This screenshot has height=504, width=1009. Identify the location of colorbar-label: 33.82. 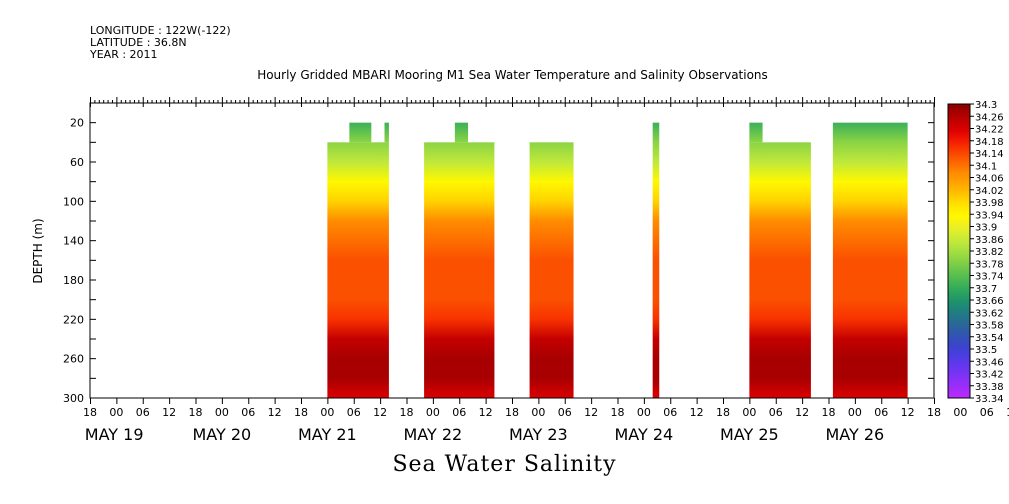
(989, 252).